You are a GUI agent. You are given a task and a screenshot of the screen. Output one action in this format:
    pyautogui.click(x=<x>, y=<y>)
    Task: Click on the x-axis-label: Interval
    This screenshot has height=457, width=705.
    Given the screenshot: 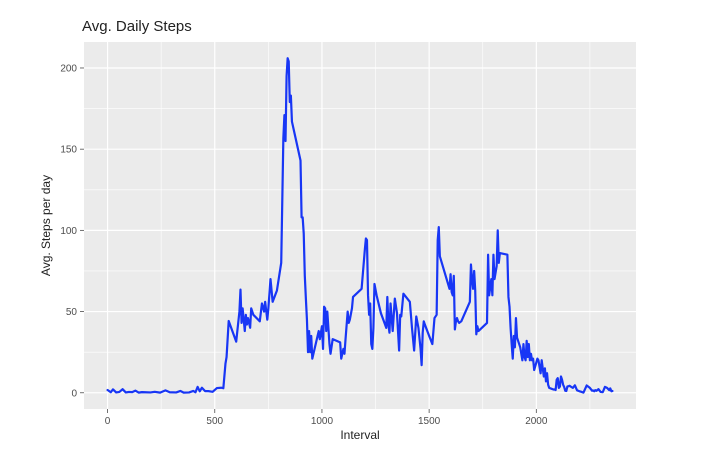 What is the action you would take?
    pyautogui.click(x=359, y=435)
    